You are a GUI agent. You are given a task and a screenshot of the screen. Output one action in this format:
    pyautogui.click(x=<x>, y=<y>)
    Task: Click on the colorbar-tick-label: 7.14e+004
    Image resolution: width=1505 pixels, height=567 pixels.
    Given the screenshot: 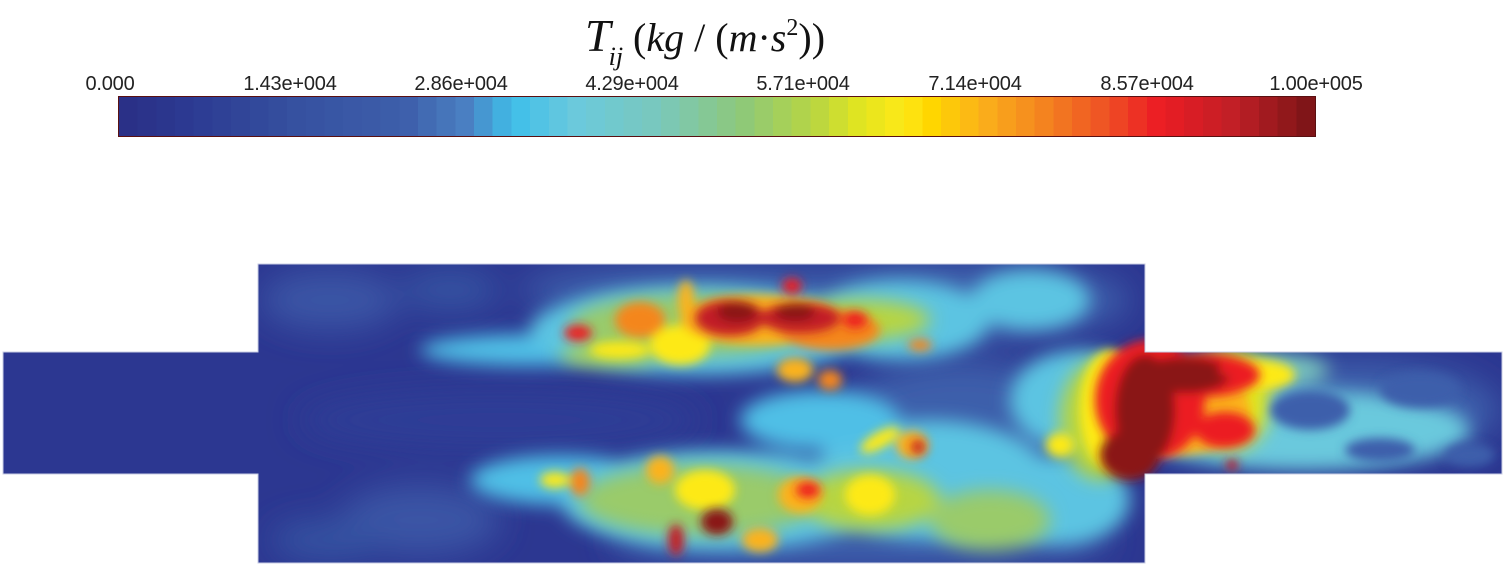 What is the action you would take?
    pyautogui.click(x=975, y=84)
    